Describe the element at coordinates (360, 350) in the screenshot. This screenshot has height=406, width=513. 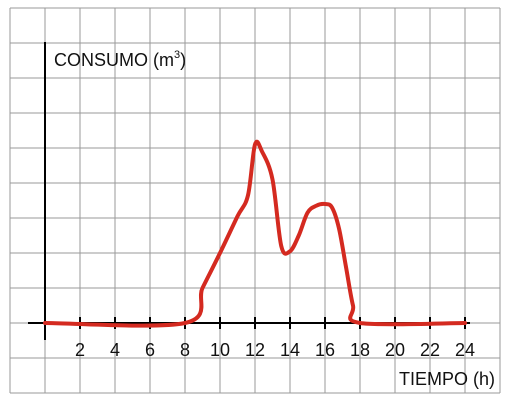
I see `x-tick-label: 18` at that location.